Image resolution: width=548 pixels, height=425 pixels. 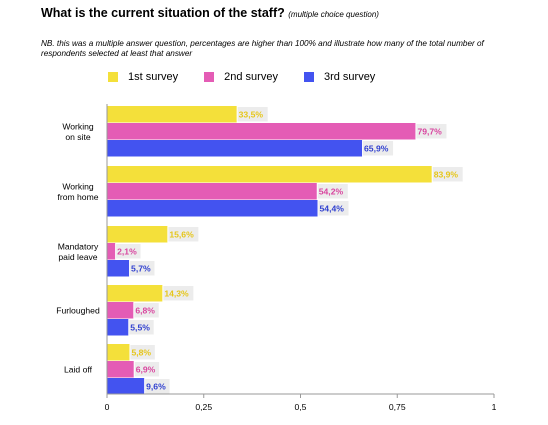 What do you see at coordinates (135, 293) in the screenshot?
I see `bar-s1-c4` at bounding box center [135, 293].